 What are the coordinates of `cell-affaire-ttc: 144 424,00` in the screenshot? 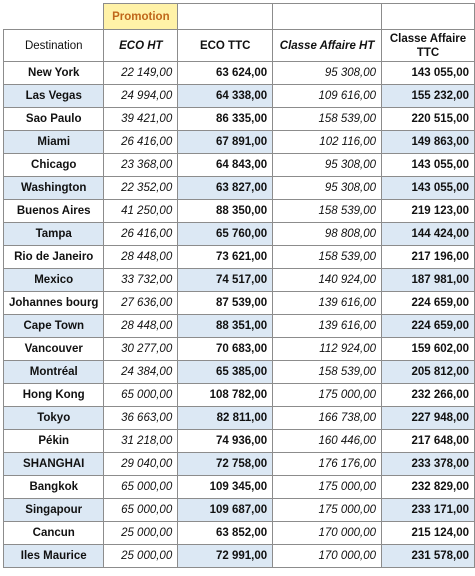 It's located at (428, 234).